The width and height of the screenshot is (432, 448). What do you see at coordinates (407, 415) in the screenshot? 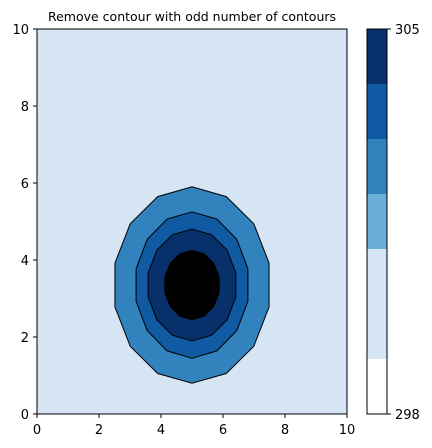
I see `colorbar-min-label: 298` at bounding box center [407, 415].